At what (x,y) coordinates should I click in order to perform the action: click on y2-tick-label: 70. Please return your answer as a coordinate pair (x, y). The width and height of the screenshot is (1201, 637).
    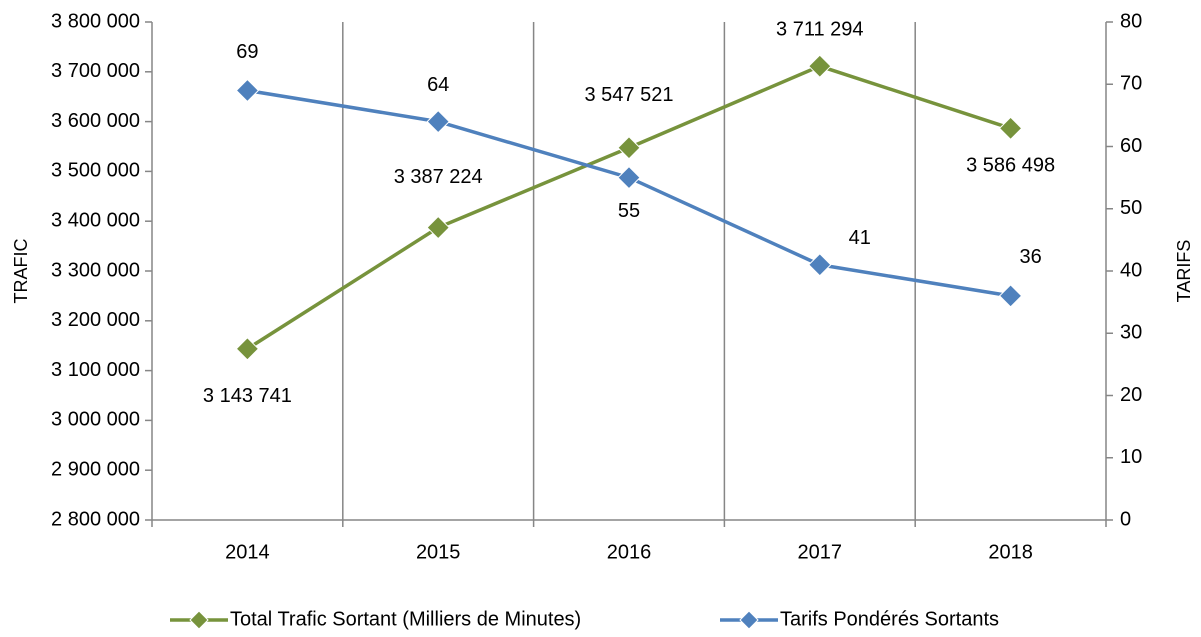
    Looking at the image, I should click on (1131, 84).